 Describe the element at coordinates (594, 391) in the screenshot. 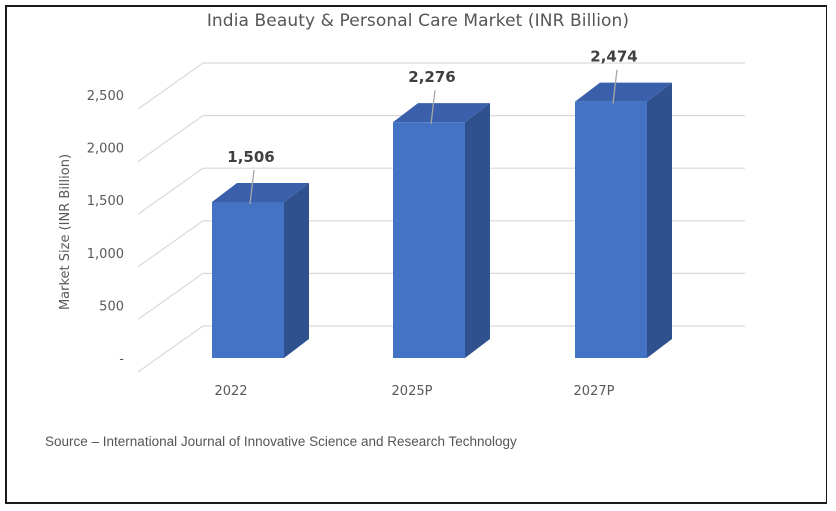

I see `x-category-label: 2027P` at that location.